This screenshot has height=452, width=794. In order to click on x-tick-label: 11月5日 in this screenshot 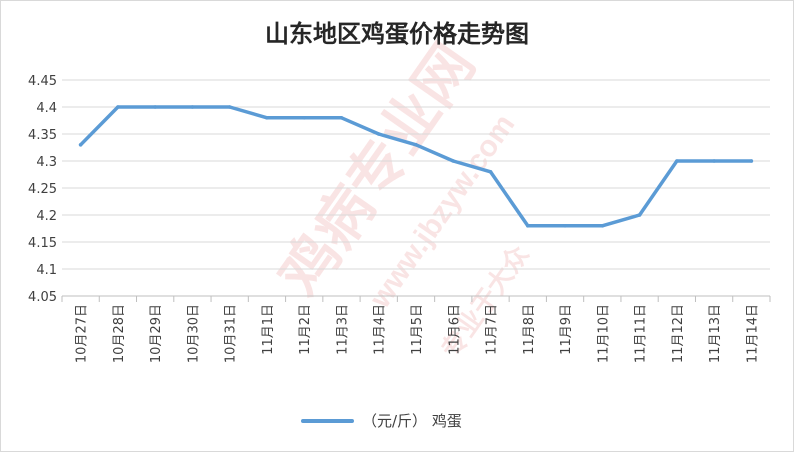, I will do `click(417, 329)`.